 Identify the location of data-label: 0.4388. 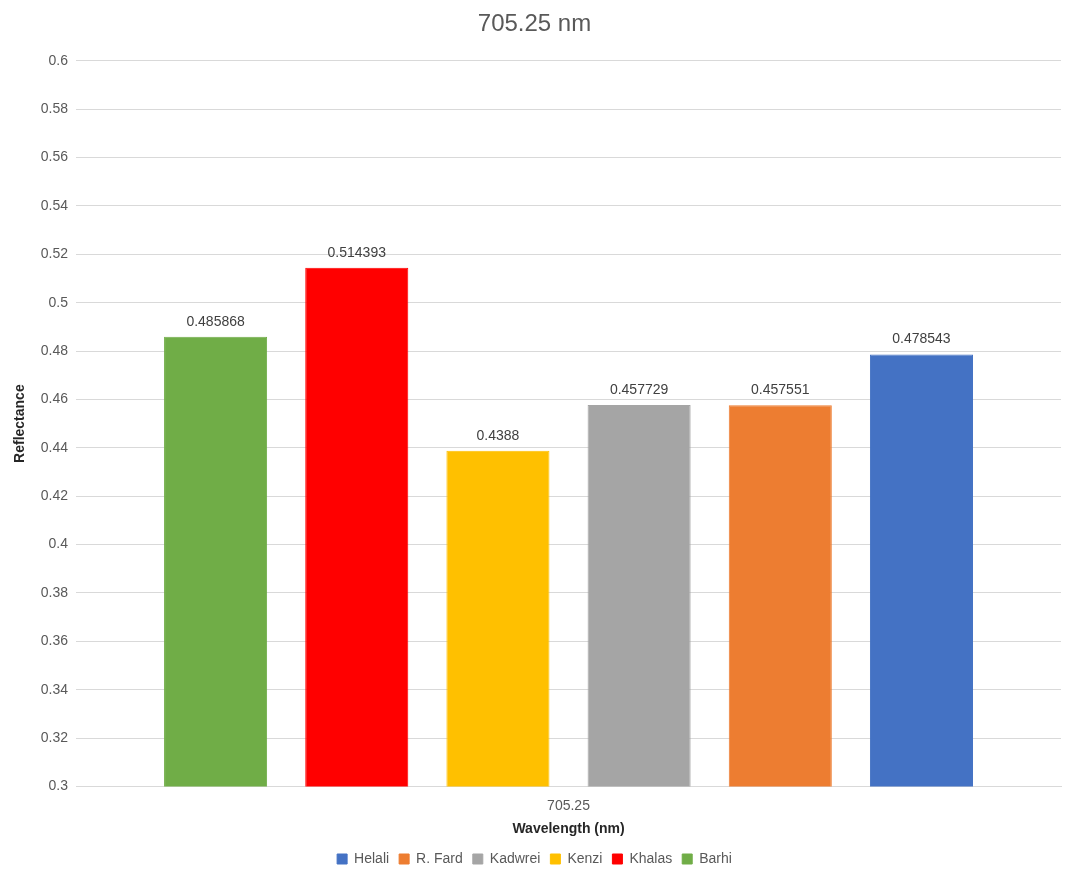
(498, 434).